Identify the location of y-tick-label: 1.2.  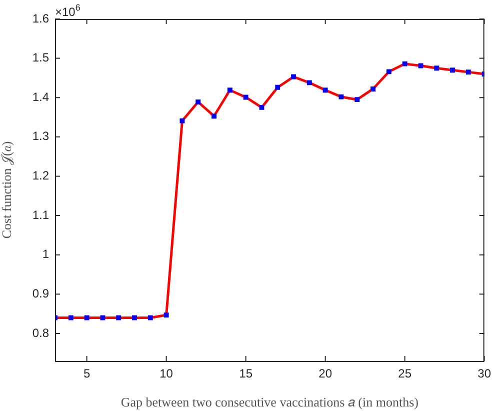
(41, 175).